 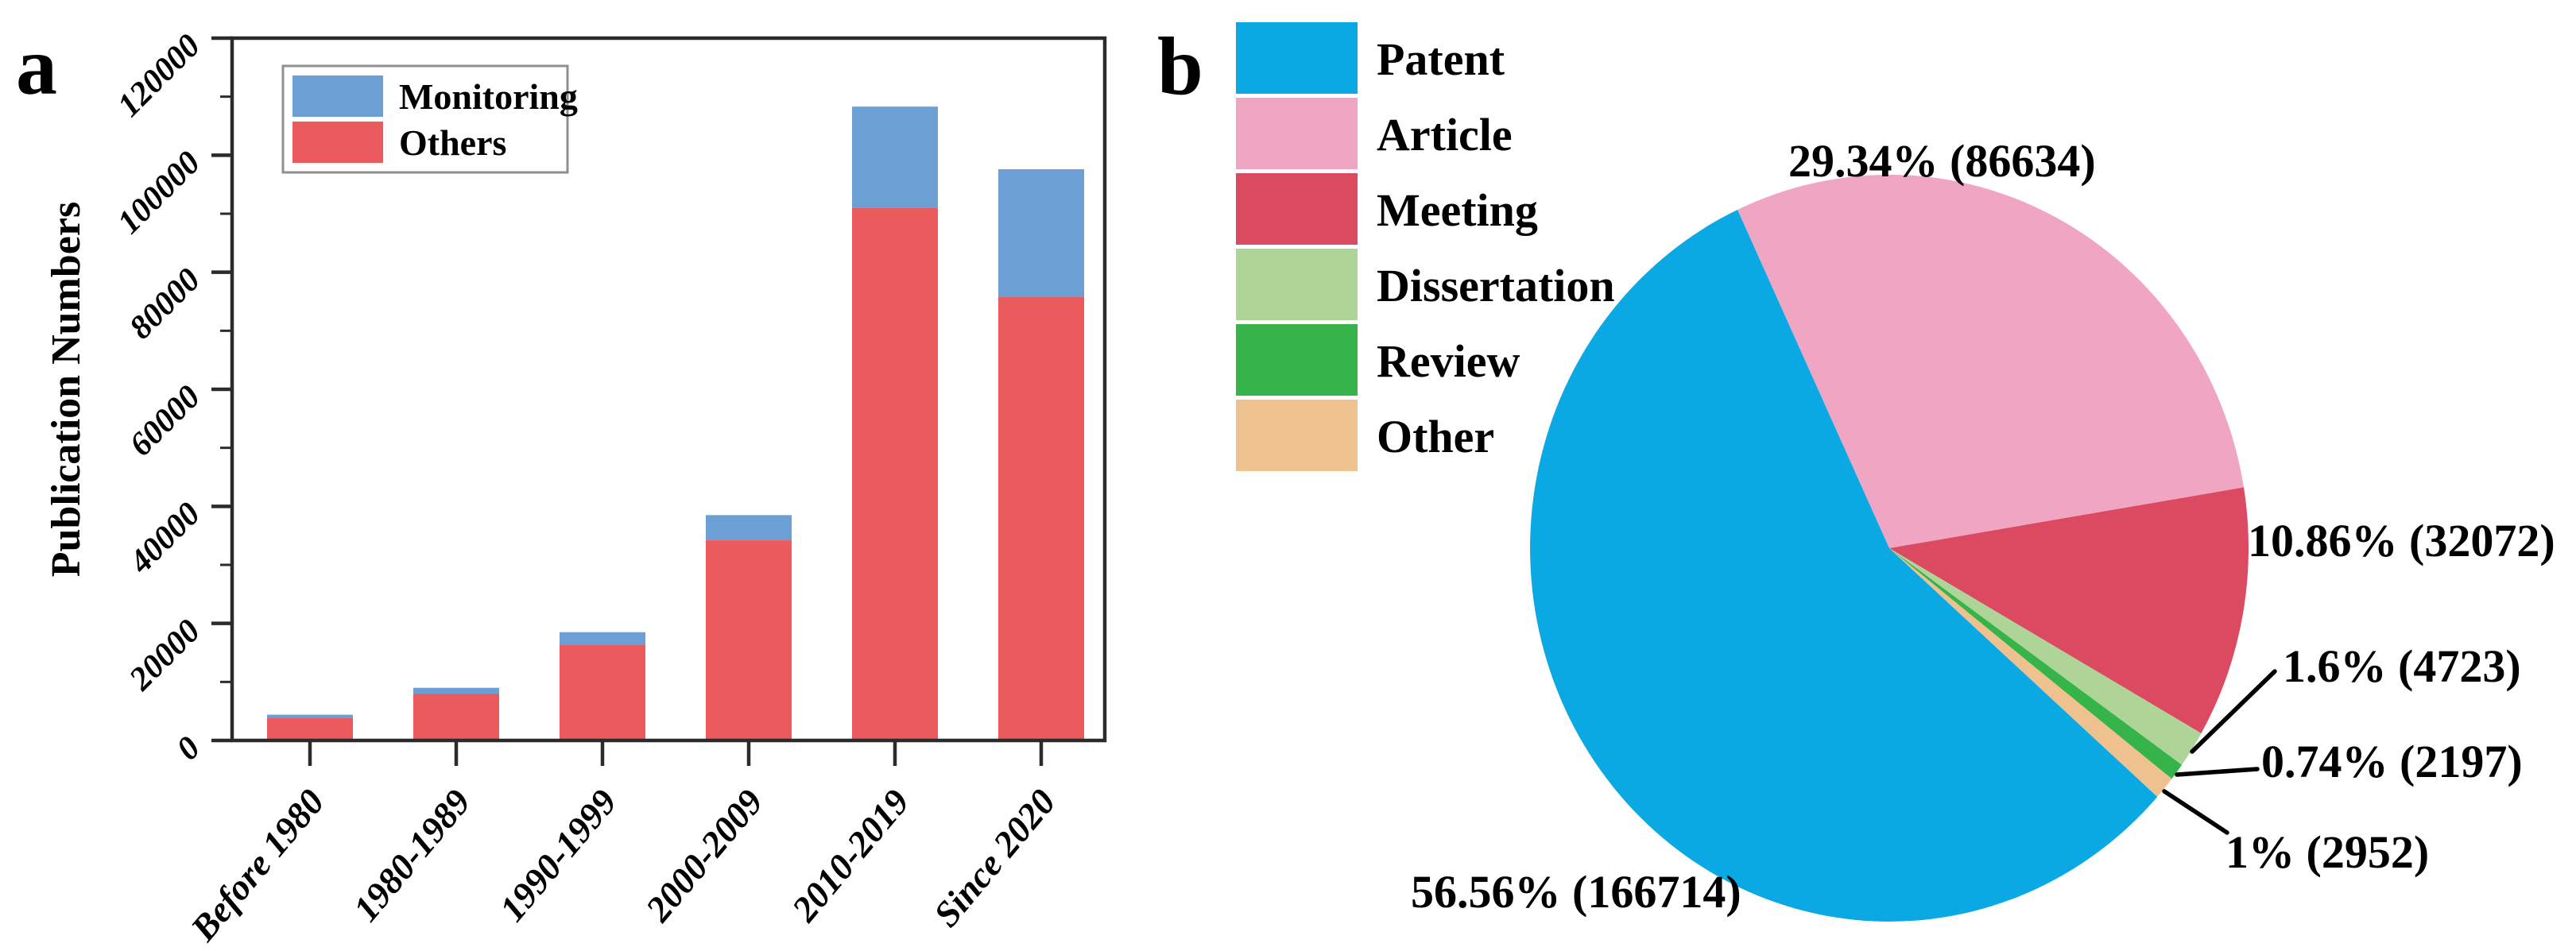 What do you see at coordinates (310, 716) in the screenshot?
I see `bar-monitoring-Before 1980` at bounding box center [310, 716].